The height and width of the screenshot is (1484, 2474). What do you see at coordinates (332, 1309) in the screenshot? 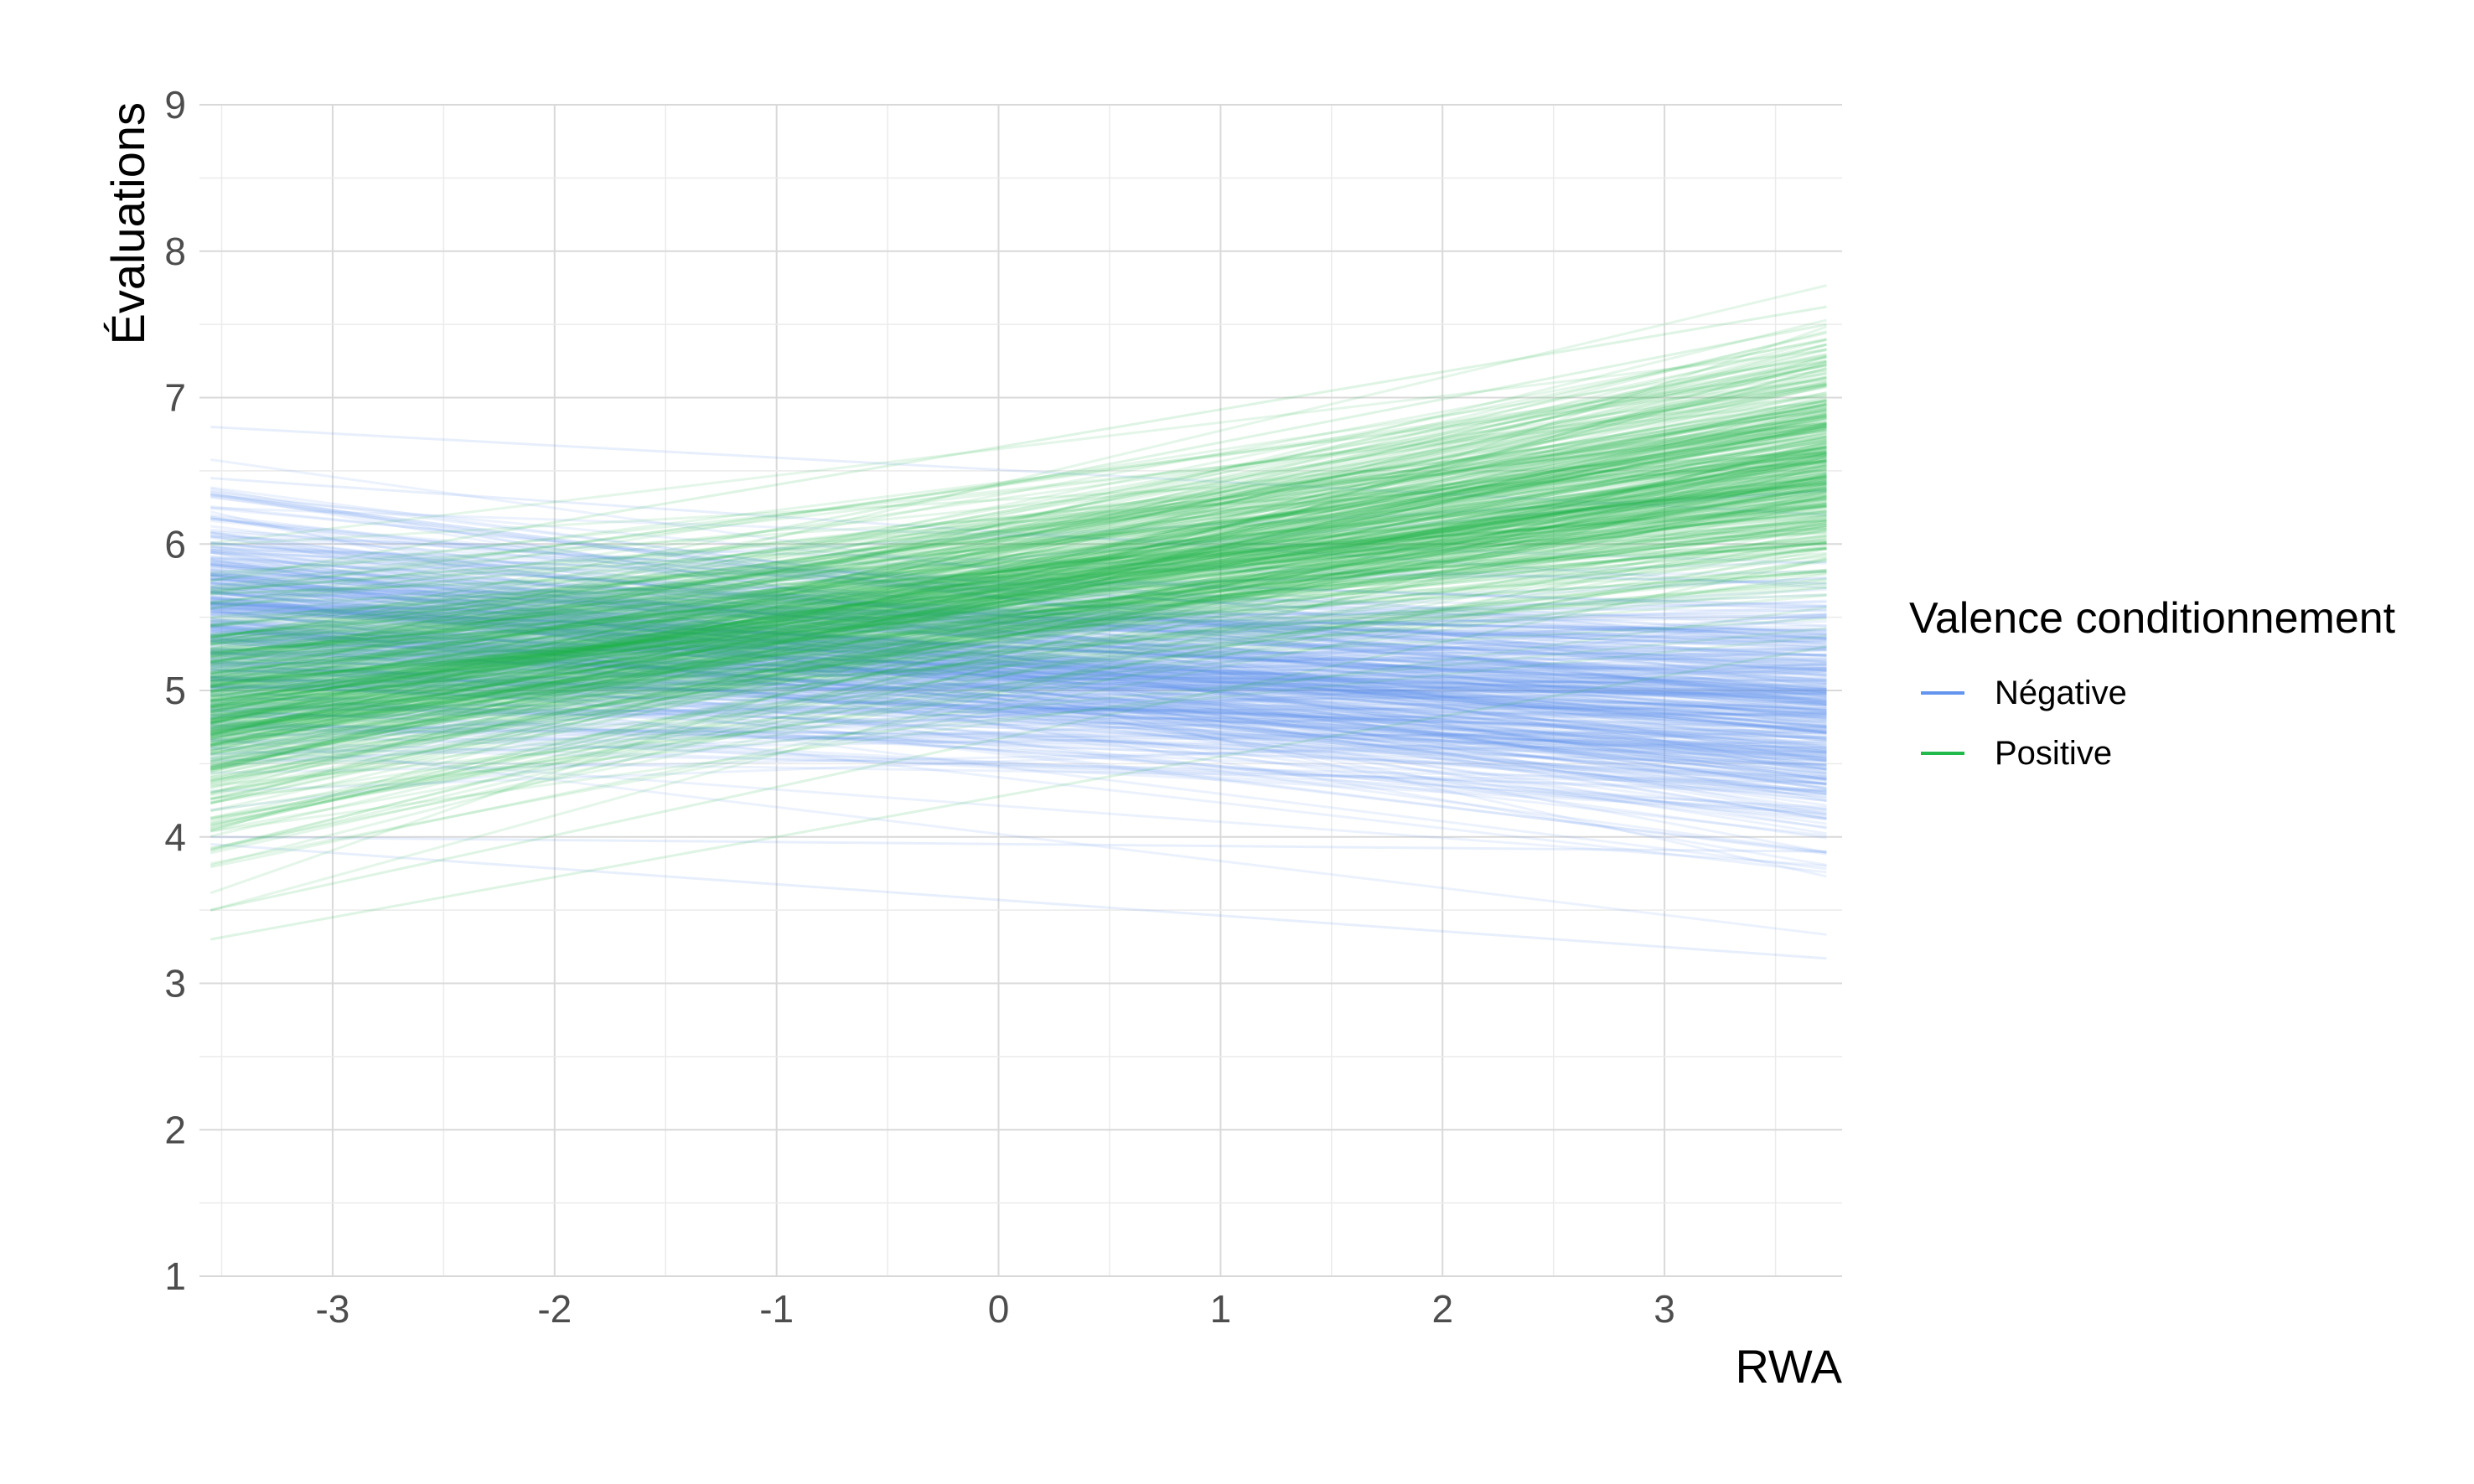
I see `x-tick-label: -3` at bounding box center [332, 1309].